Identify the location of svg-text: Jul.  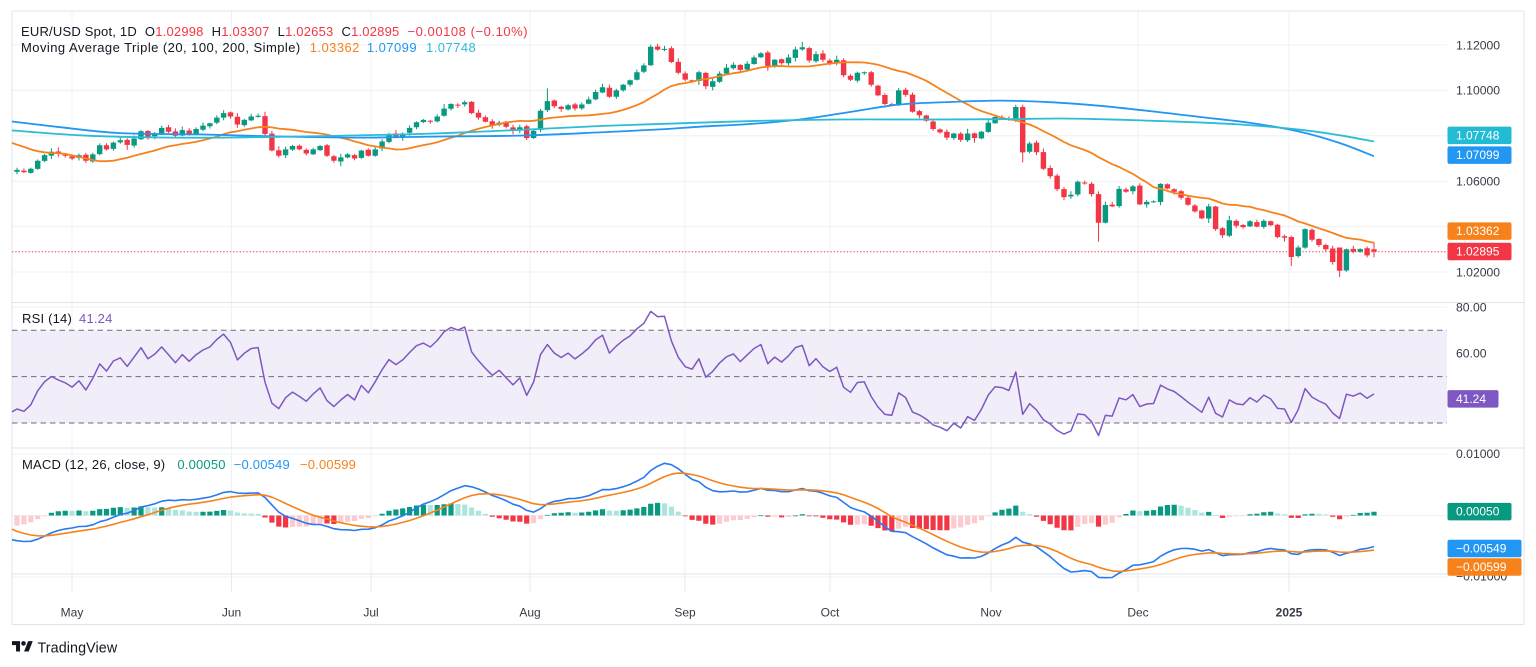
(370, 613).